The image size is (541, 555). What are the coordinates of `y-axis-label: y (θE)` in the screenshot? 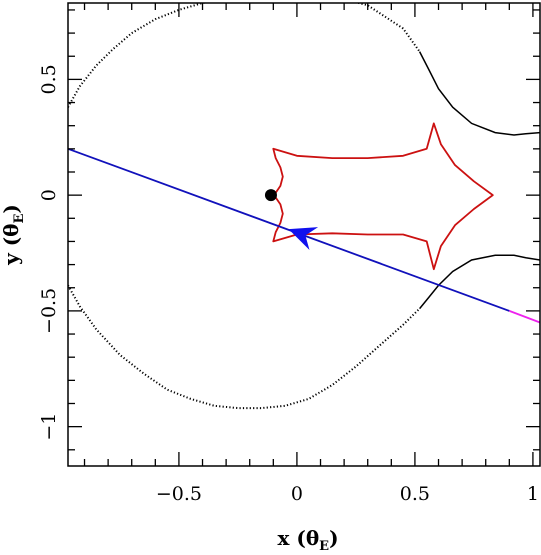 It's located at (13, 235).